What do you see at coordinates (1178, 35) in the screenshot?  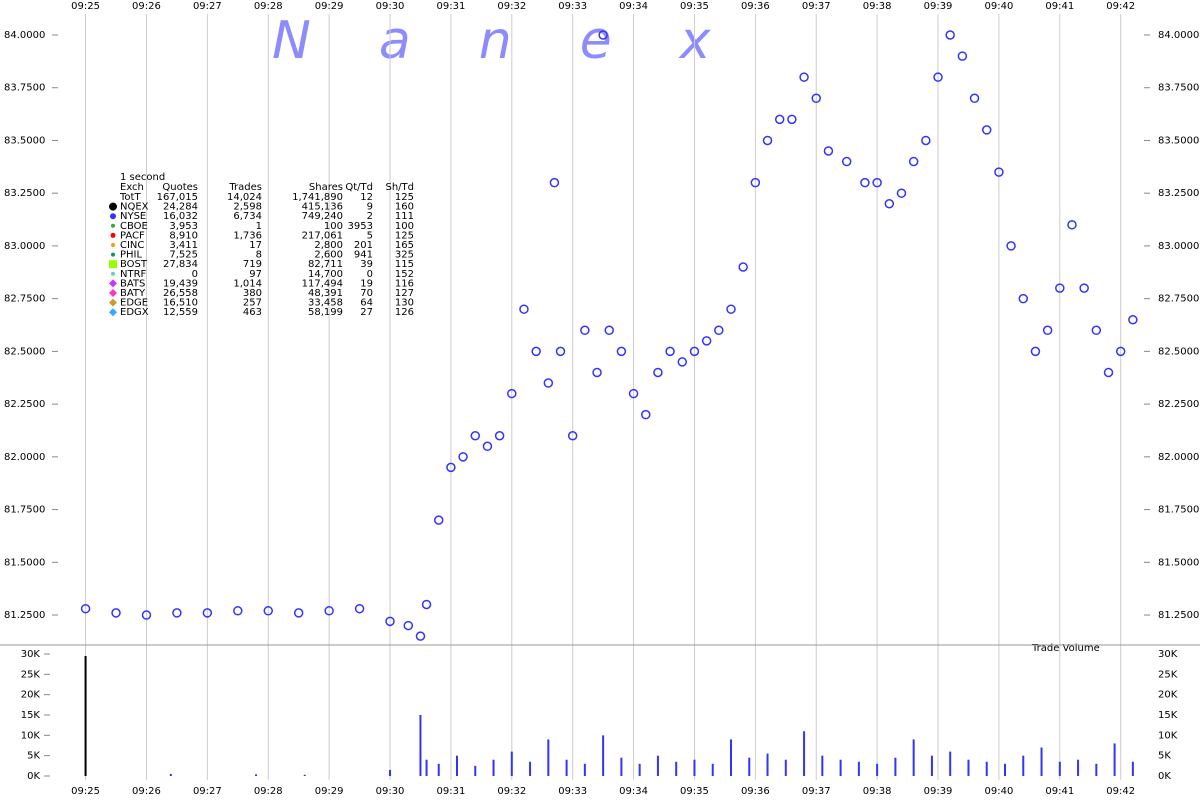 I see `y-tick-label: 84.0000` at bounding box center [1178, 35].